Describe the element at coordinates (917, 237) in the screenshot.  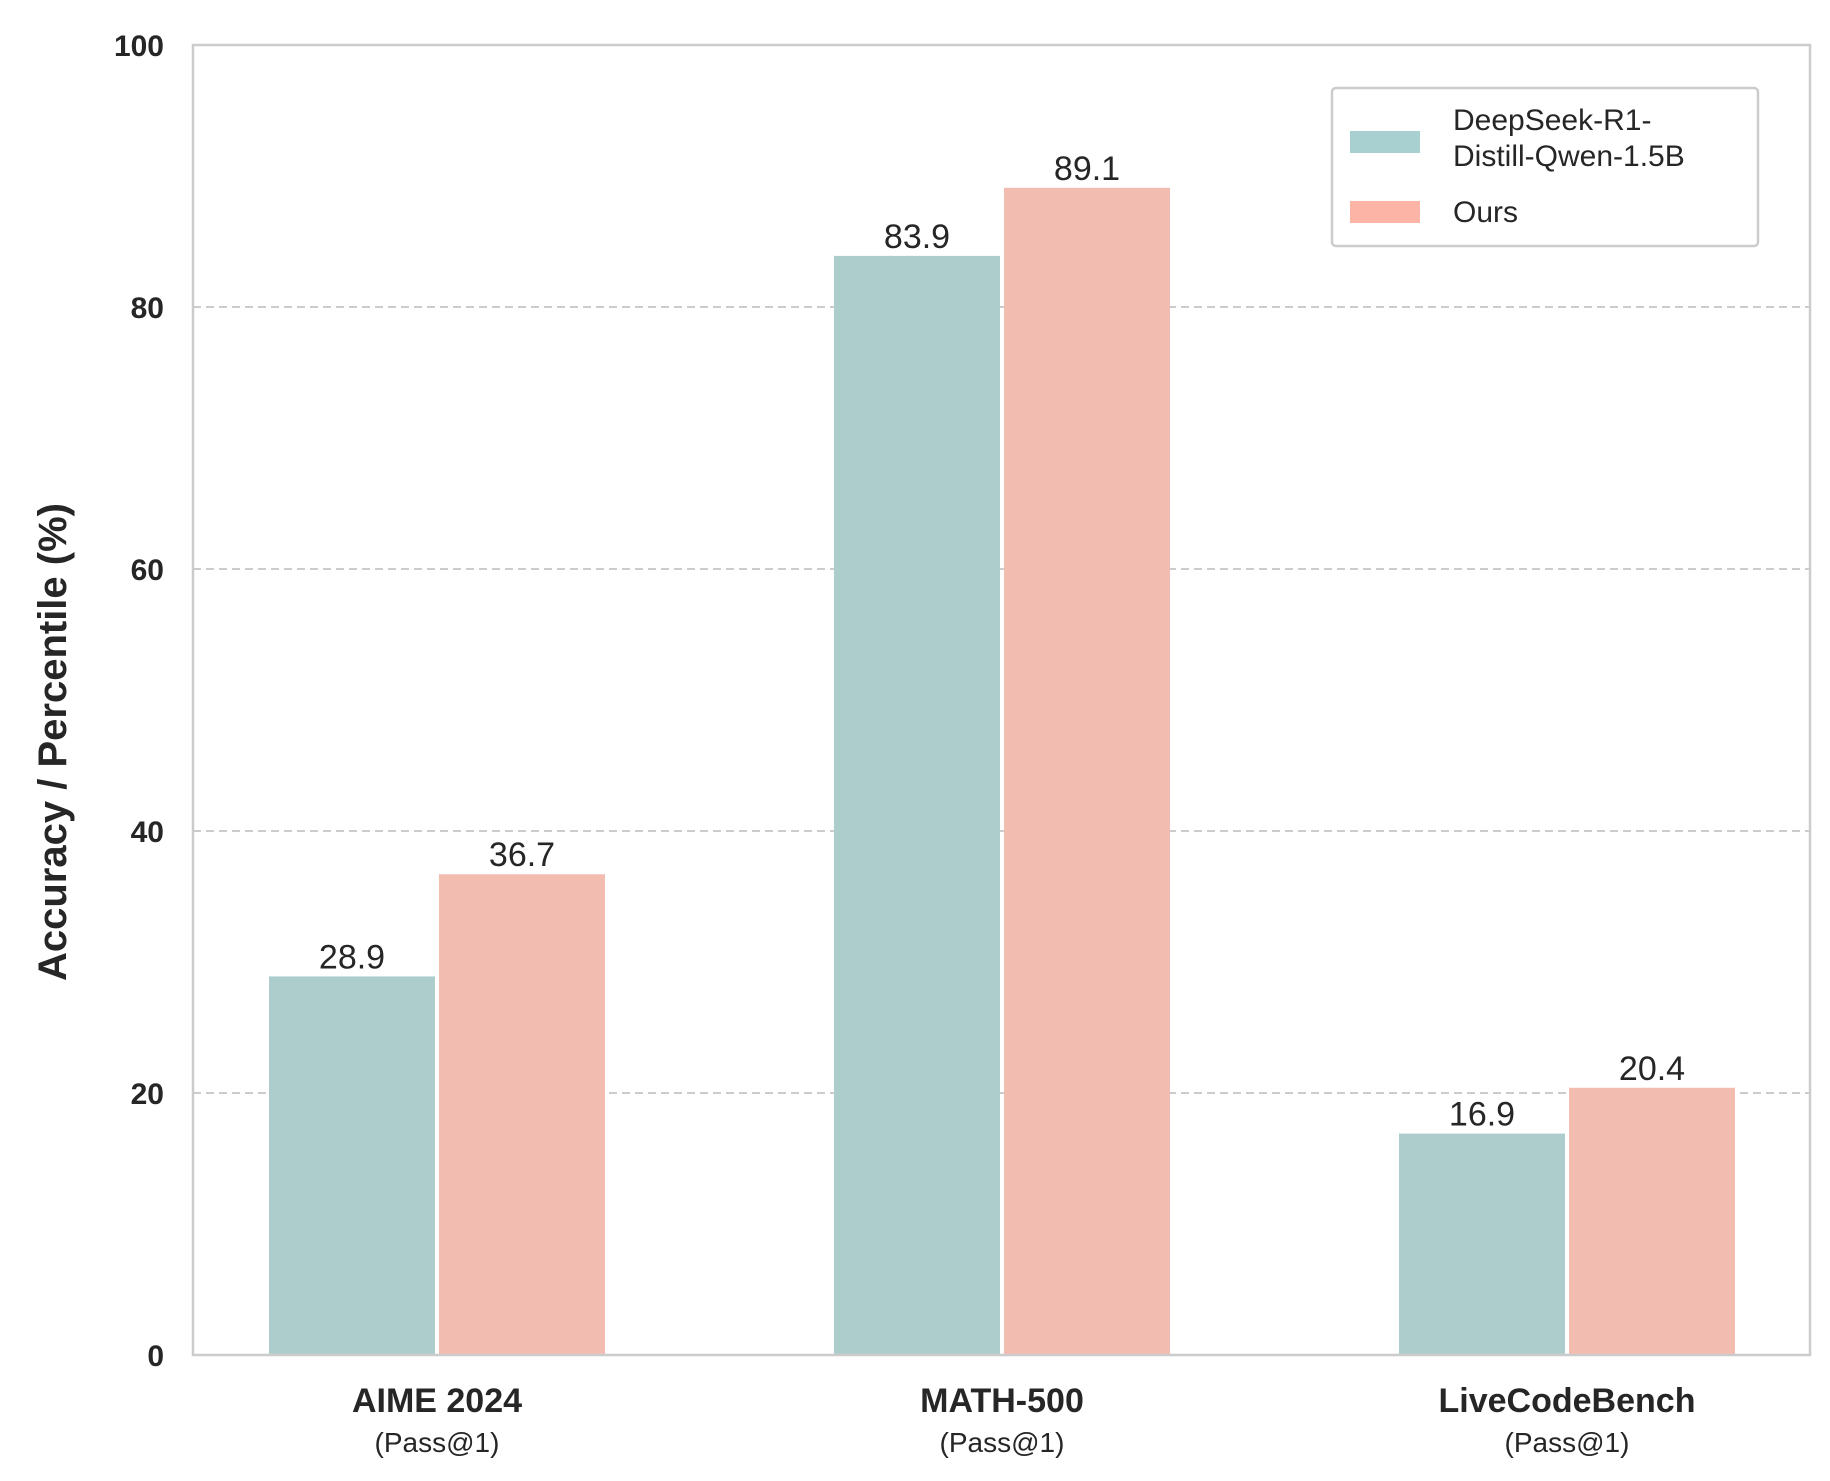
I see `value-label: 83.9` at that location.